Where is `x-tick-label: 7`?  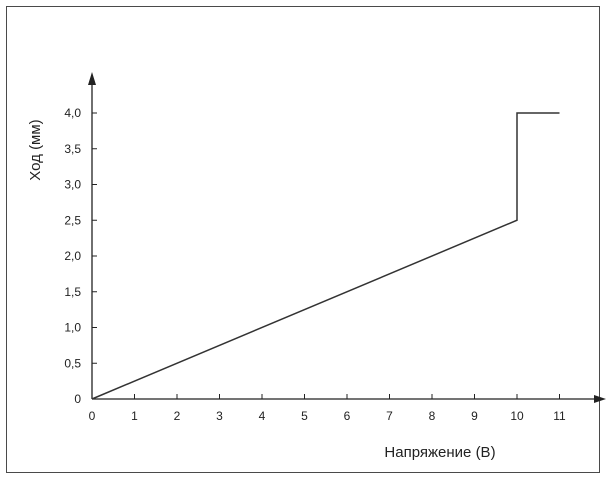
x-tick-label: 7 is located at coordinates (389, 416).